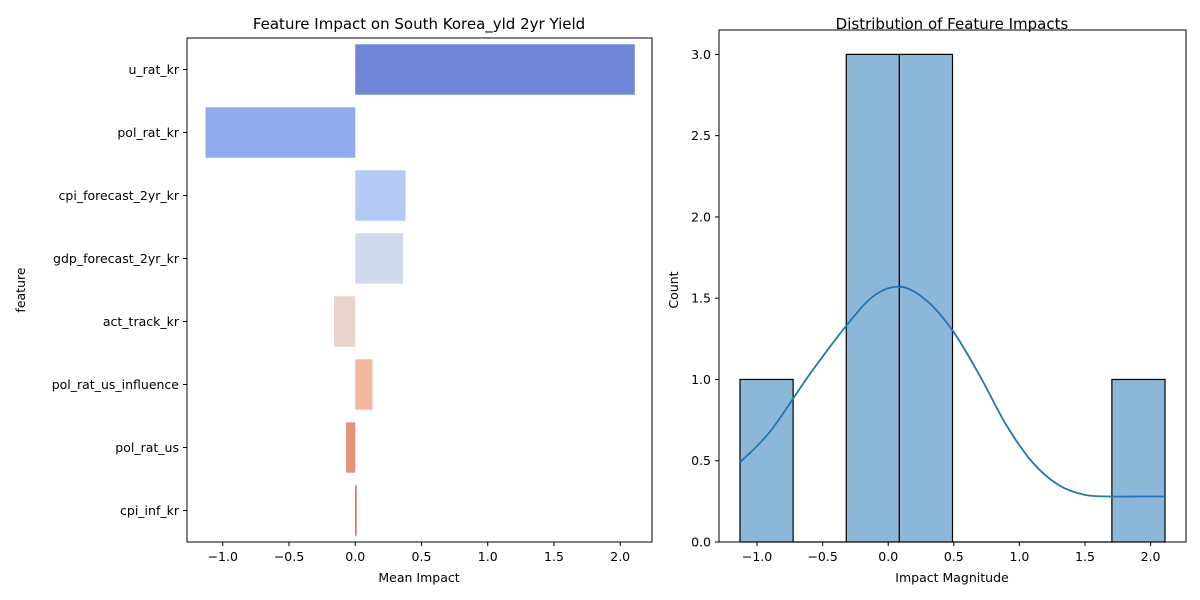 The height and width of the screenshot is (600, 1200). Describe the element at coordinates (350, 447) in the screenshot. I see `bar-pol_rat_us` at that location.